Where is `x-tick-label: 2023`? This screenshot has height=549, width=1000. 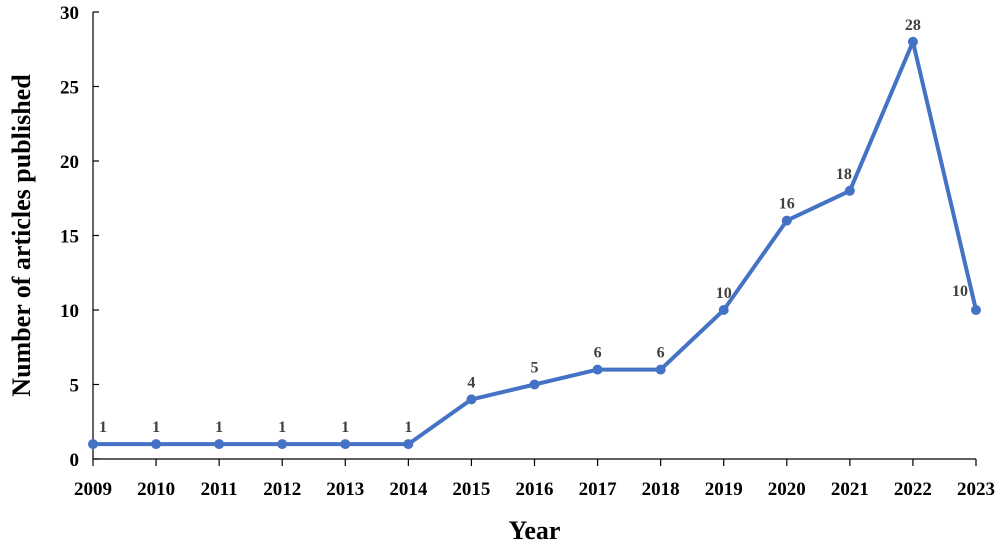 x-tick-label: 2023 is located at coordinates (976, 489).